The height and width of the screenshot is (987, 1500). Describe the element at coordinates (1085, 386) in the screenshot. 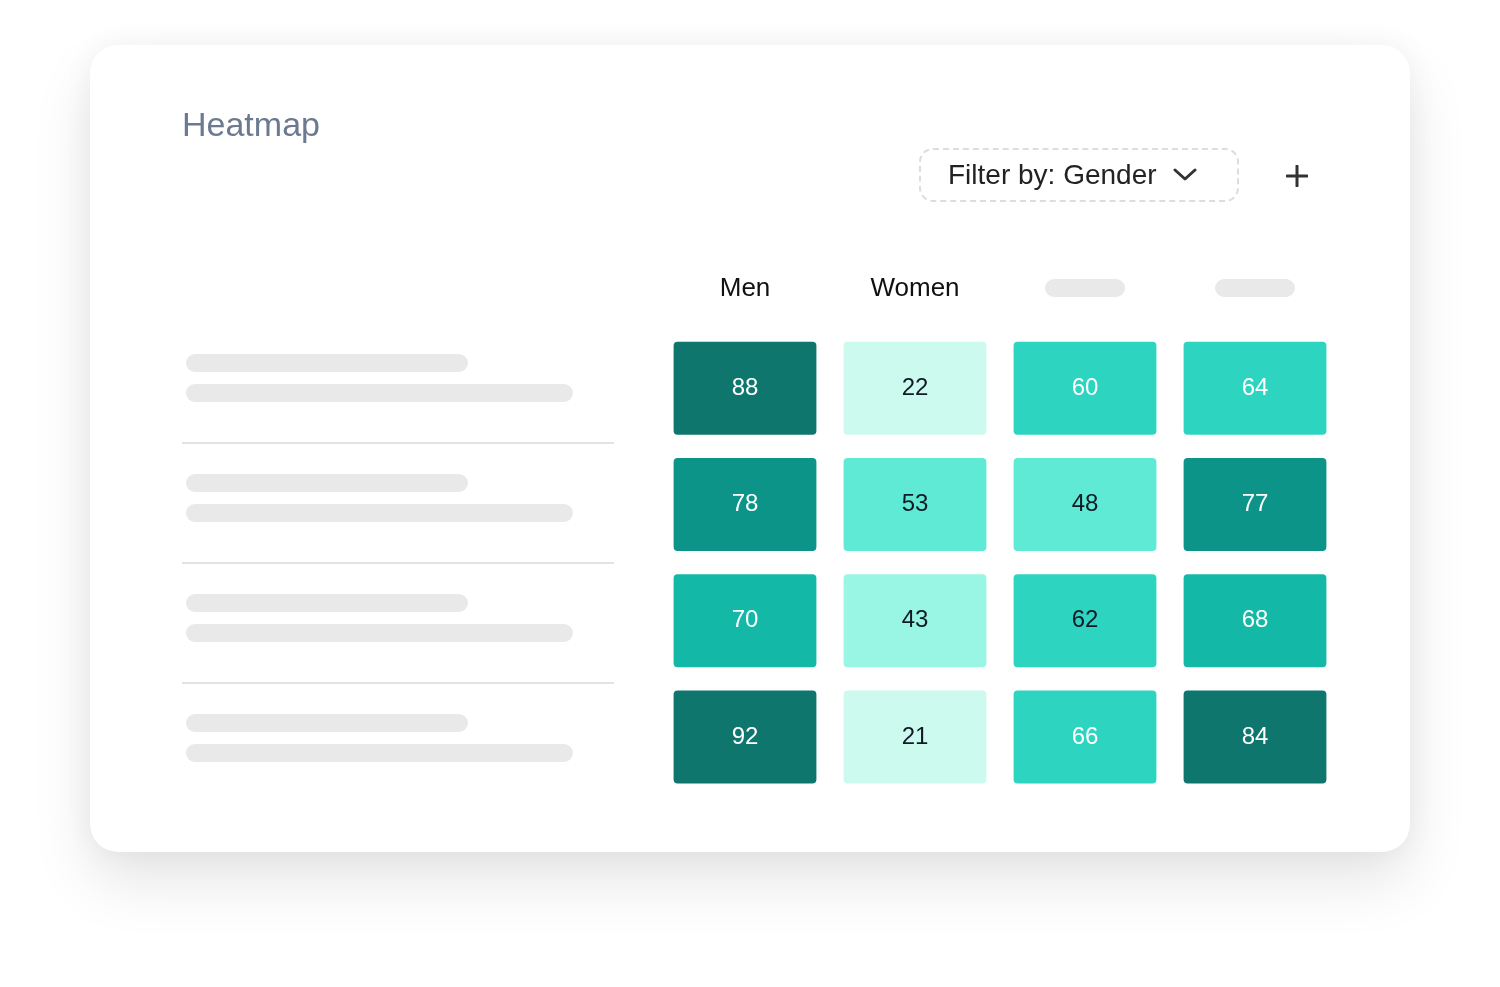

I see `data-label: 60` at that location.